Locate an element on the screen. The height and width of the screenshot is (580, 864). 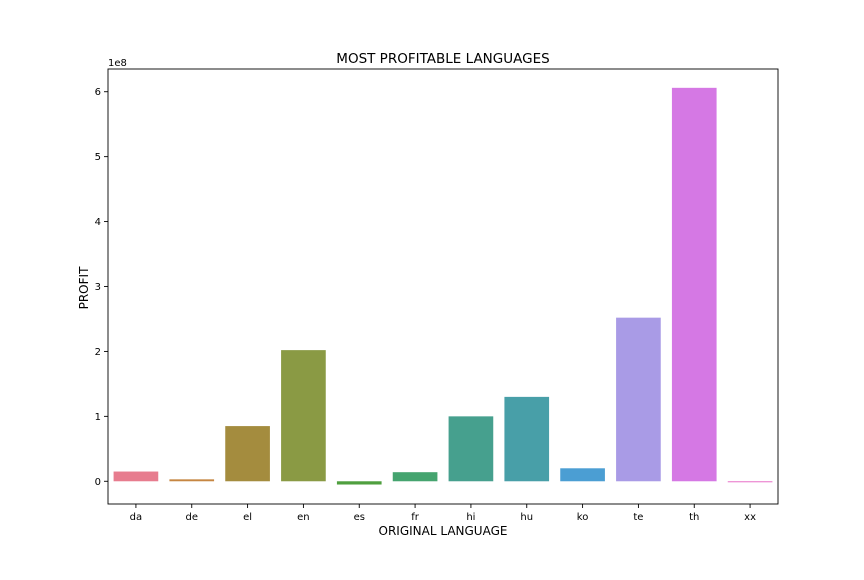
y-tick-label-5: 5 is located at coordinates (98, 157).